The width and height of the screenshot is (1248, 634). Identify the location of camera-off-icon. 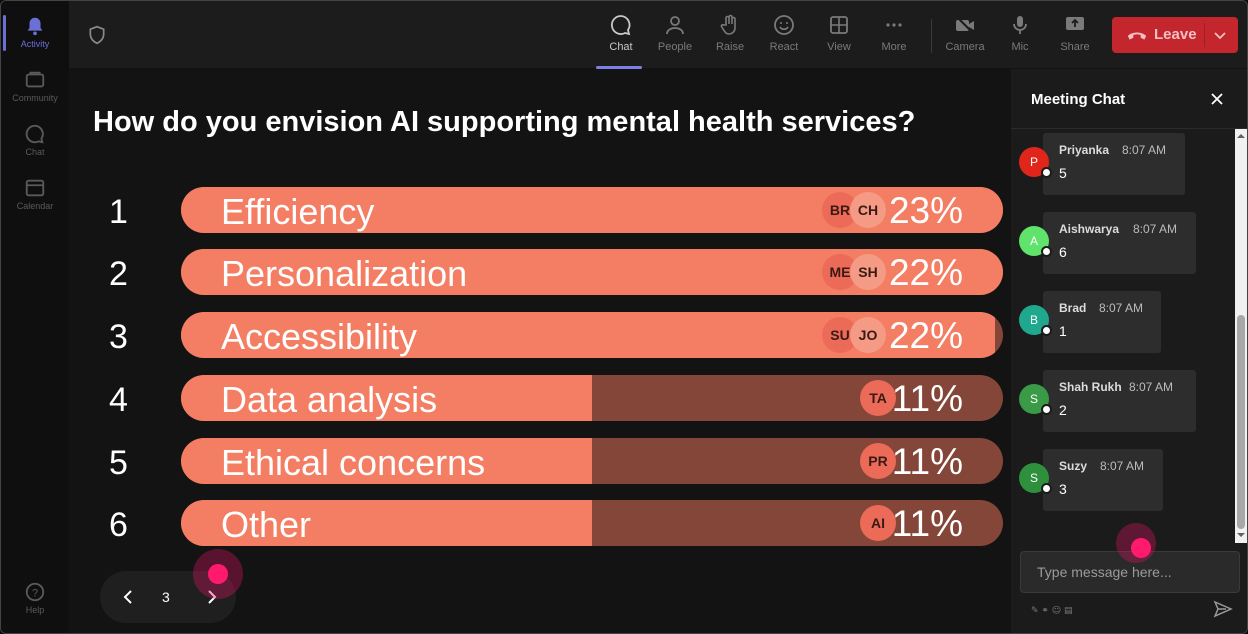
(965, 25).